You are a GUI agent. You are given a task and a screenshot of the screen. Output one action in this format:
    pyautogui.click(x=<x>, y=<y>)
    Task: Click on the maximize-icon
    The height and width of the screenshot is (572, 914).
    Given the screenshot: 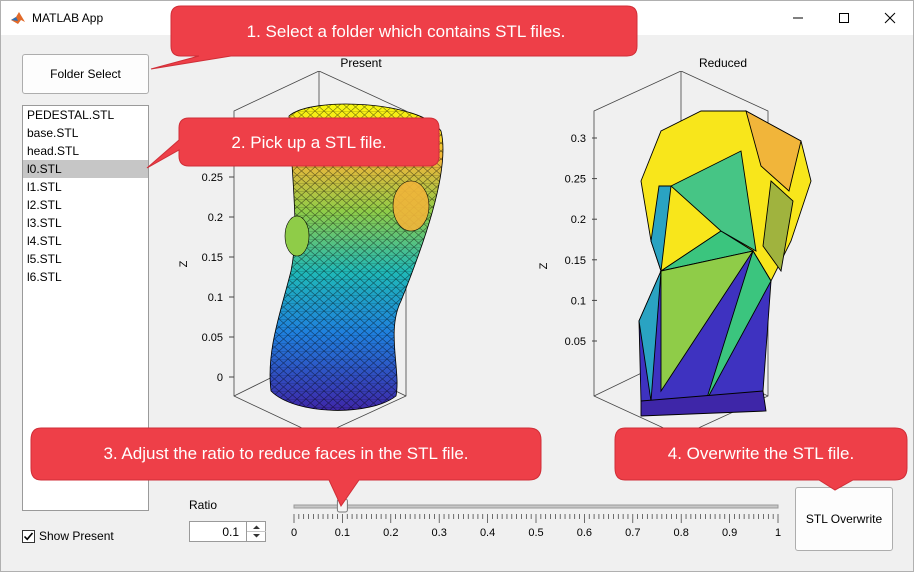 What is the action you would take?
    pyautogui.click(x=844, y=18)
    